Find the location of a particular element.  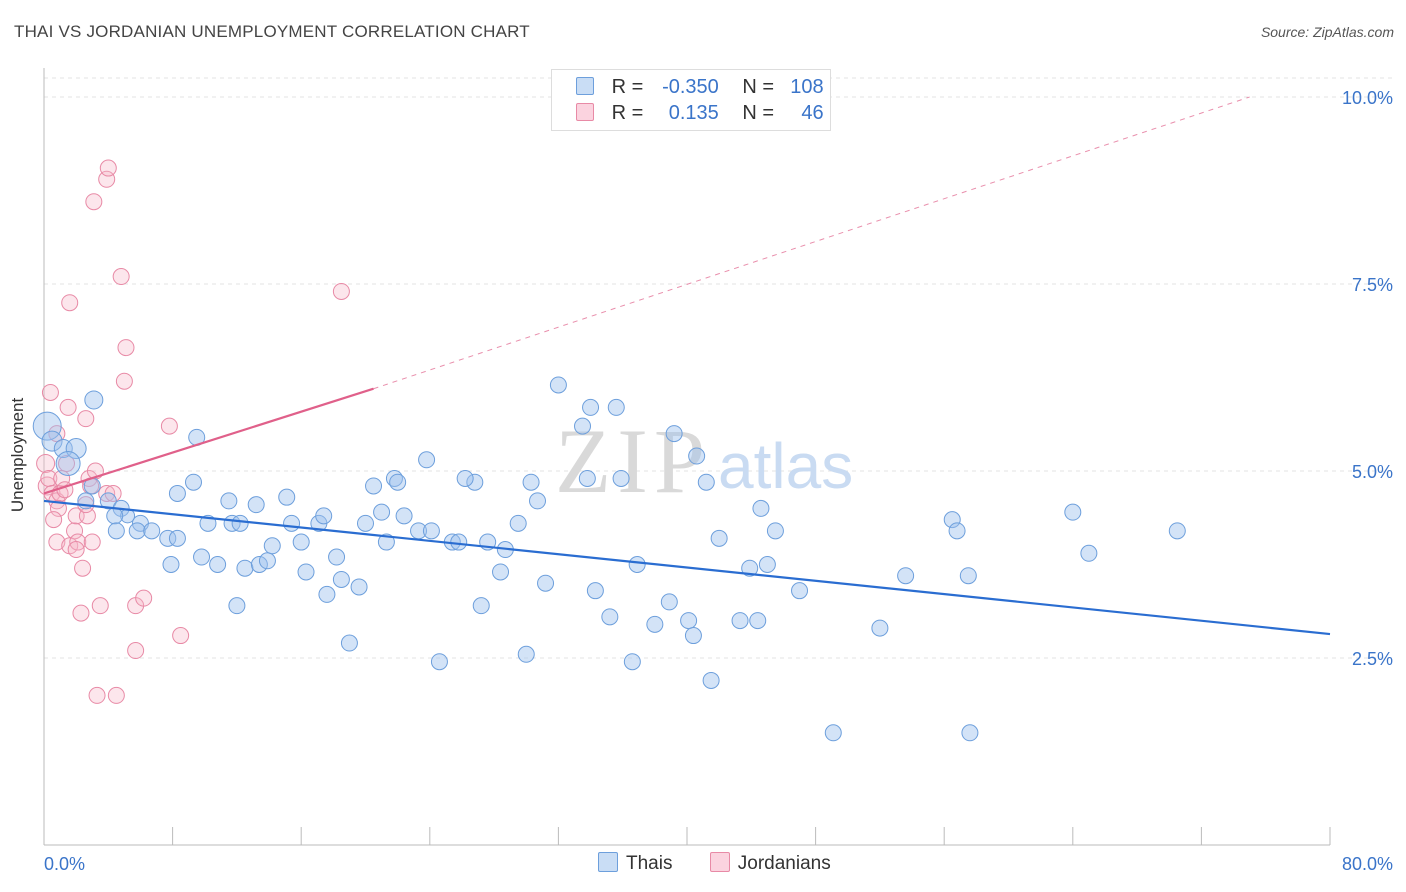

series-legend: Thais Jordanians is located at coordinates (730, 863).